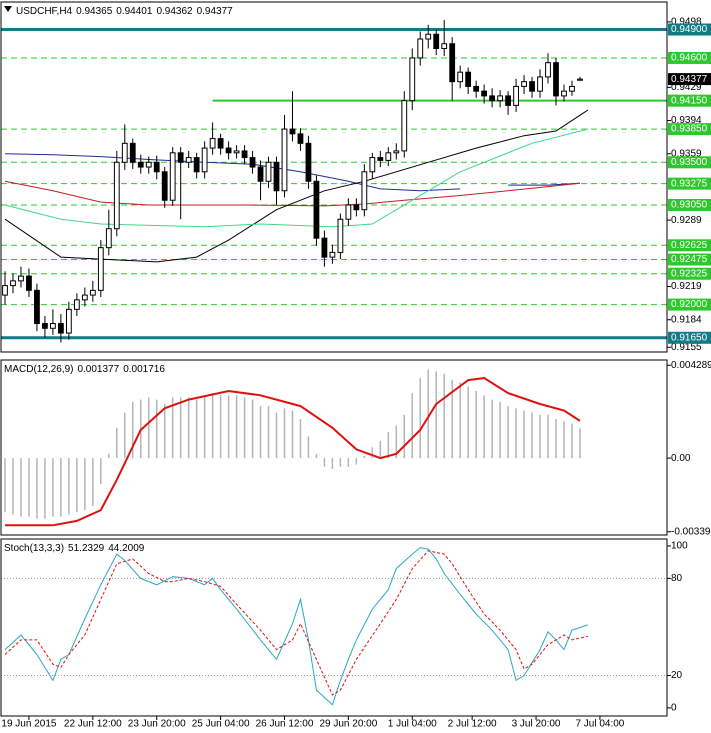 Image resolution: width=711 pixels, height=733 pixels. What do you see at coordinates (686, 319) in the screenshot?
I see `y-tick-label: 0.9184` at bounding box center [686, 319].